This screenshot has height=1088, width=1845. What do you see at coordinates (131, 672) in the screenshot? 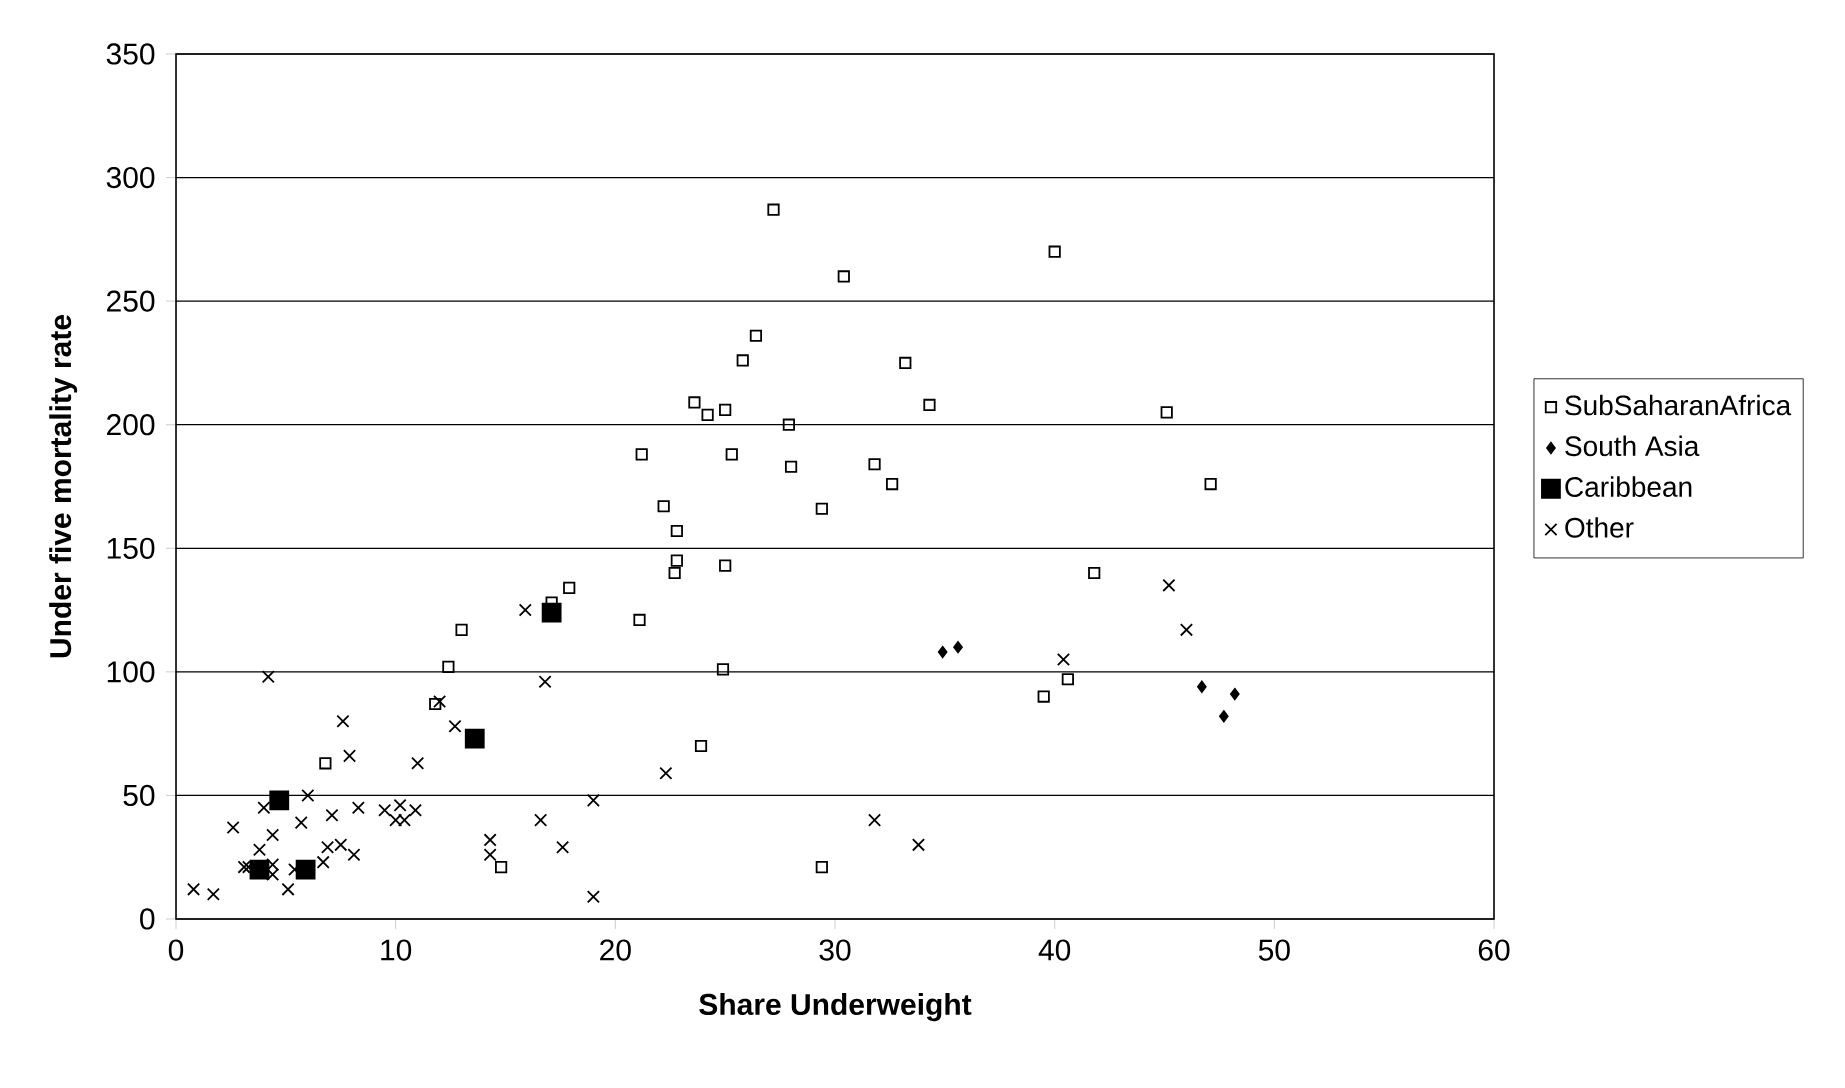
I see `y-tick-label: 100` at bounding box center [131, 672].